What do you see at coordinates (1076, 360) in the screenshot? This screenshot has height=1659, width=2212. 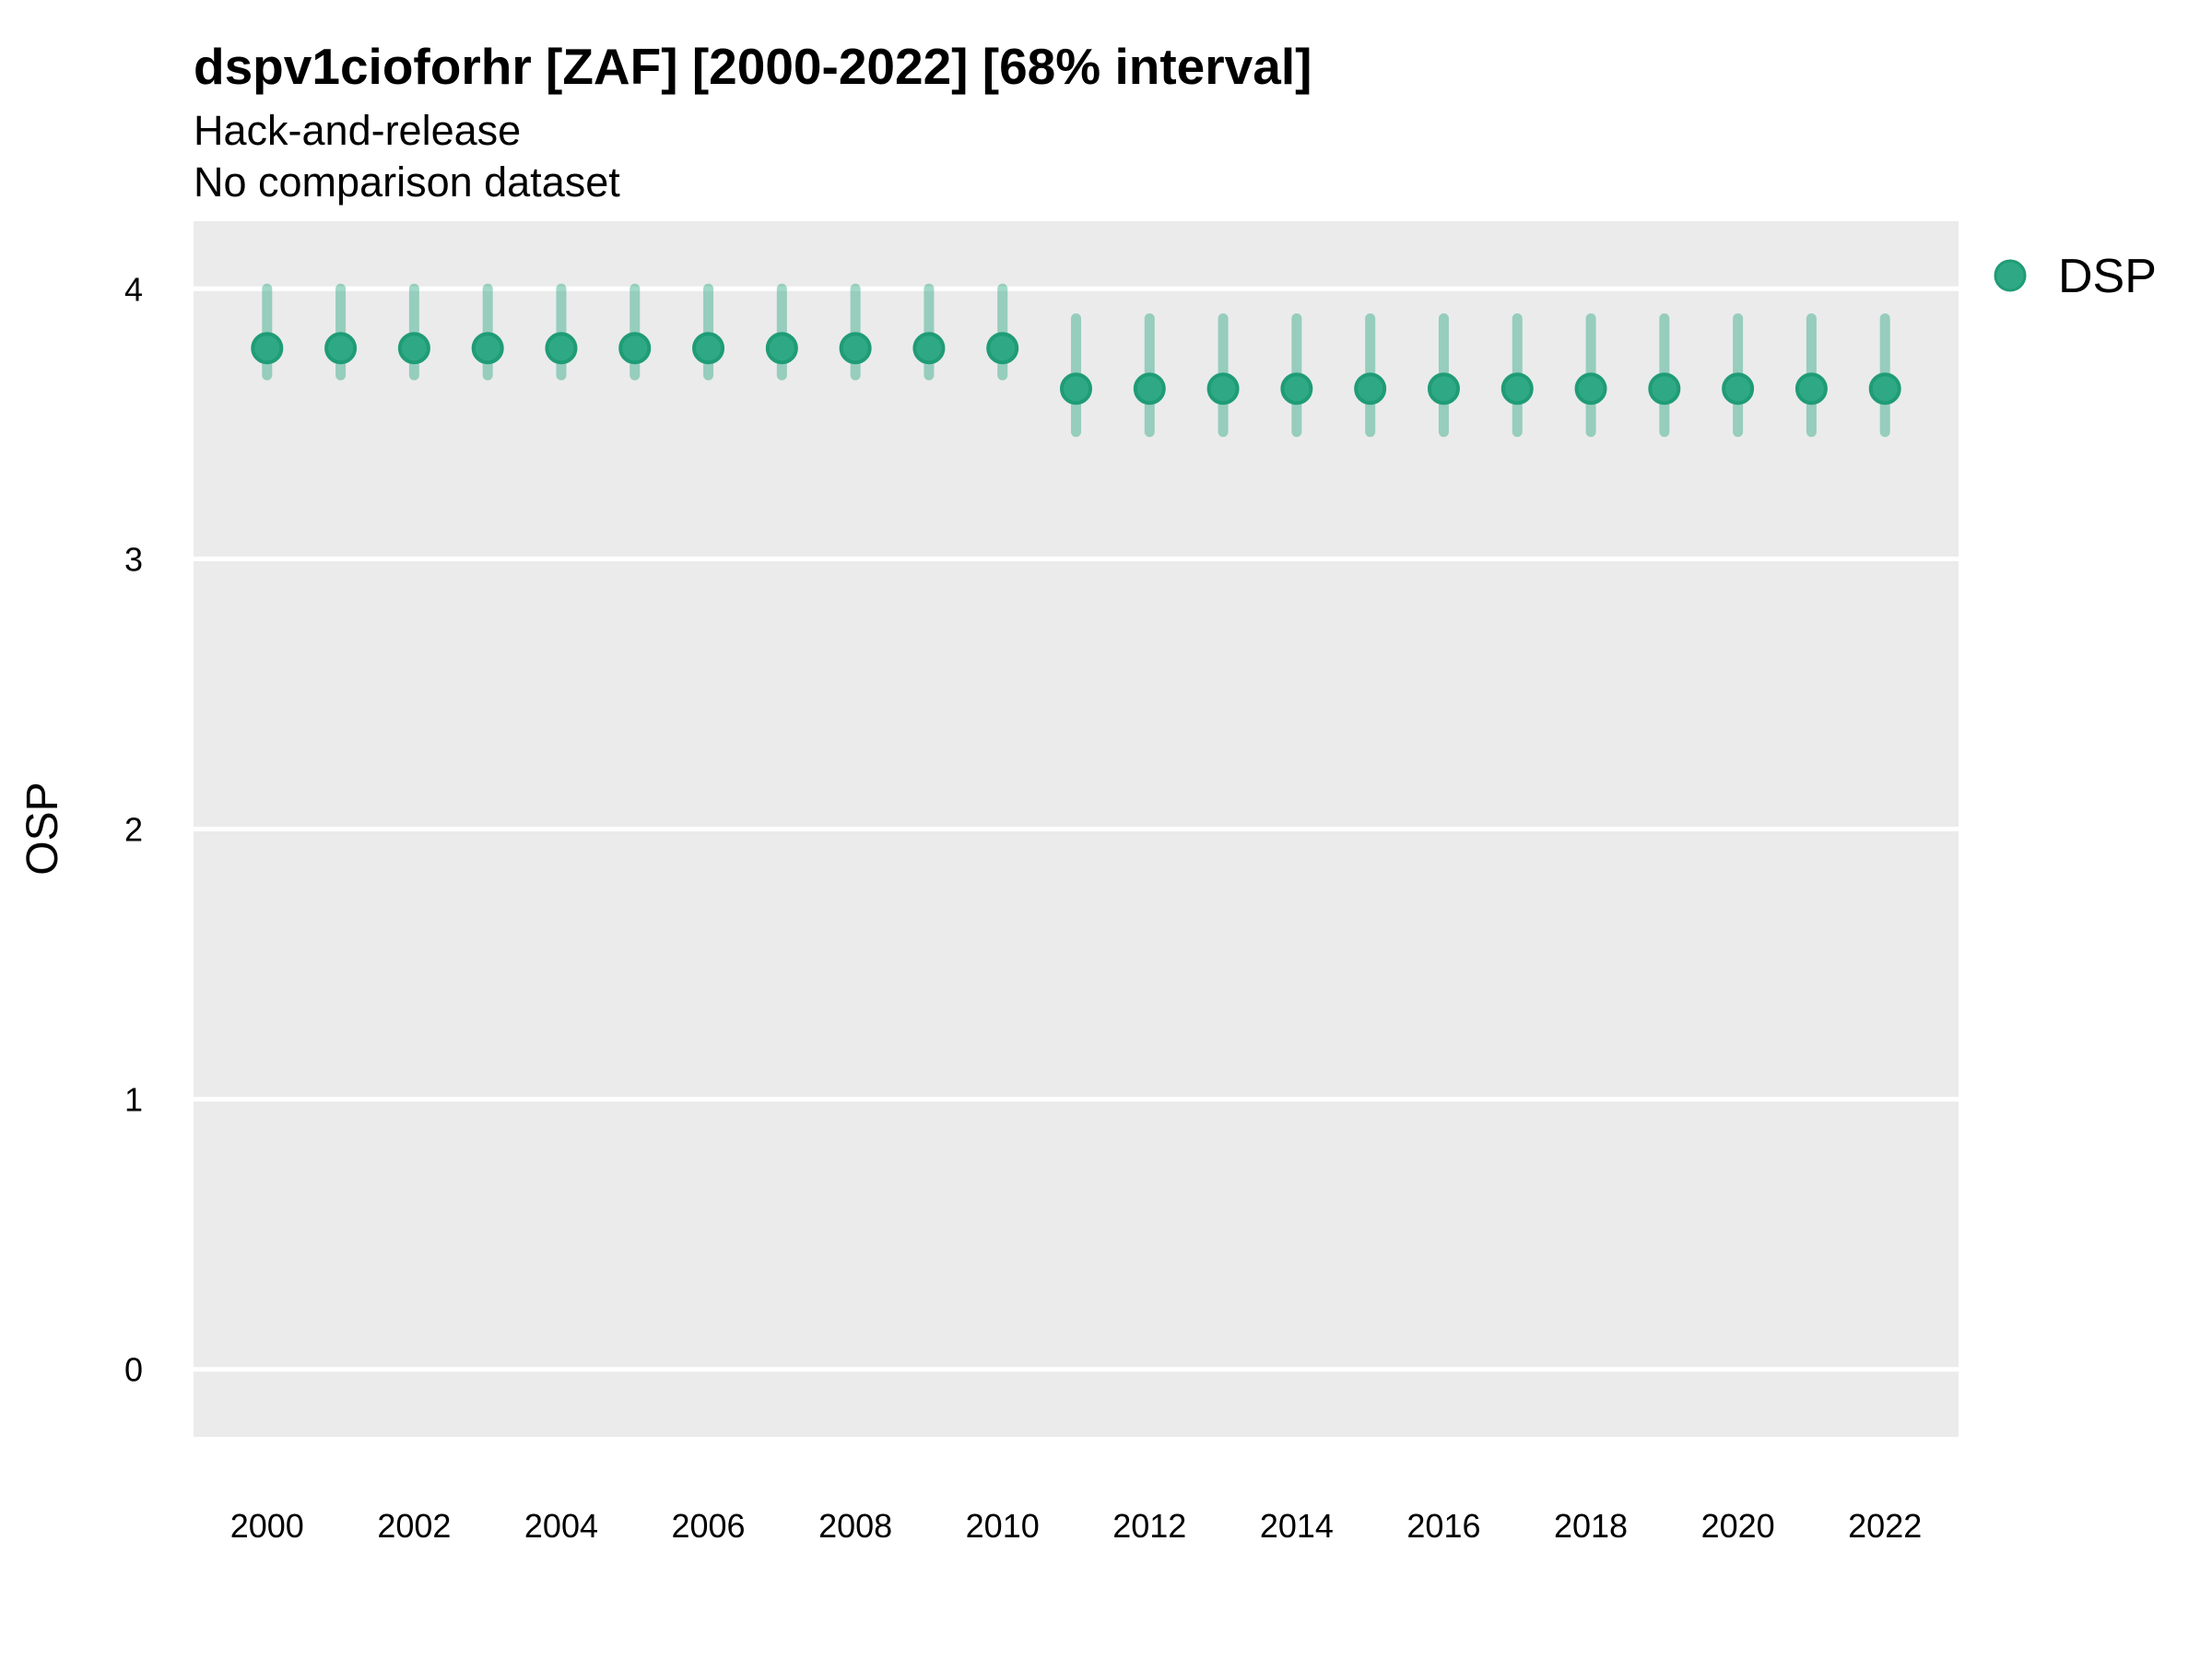 I see `series-dsp` at bounding box center [1076, 360].